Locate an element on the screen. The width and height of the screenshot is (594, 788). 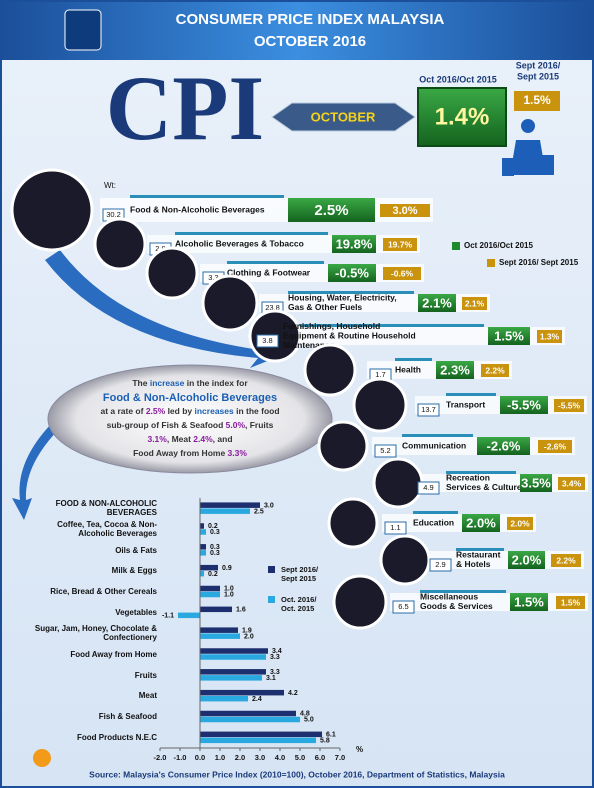
group-name: Transport is located at coordinates (465, 404).